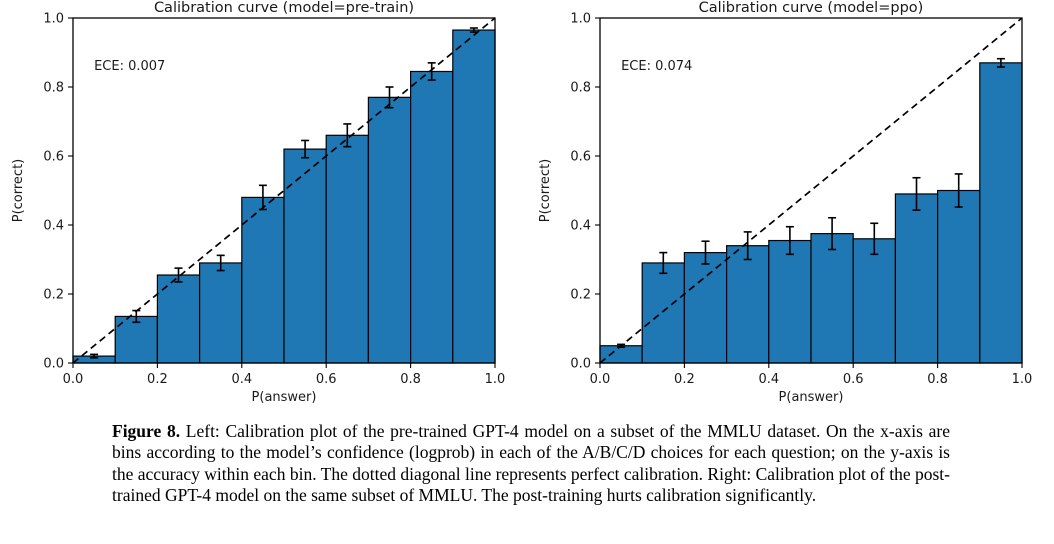 This screenshot has width=1054, height=544. Describe the element at coordinates (146, 431) in the screenshot. I see `figure-caption-label: Figure 8.` at that location.